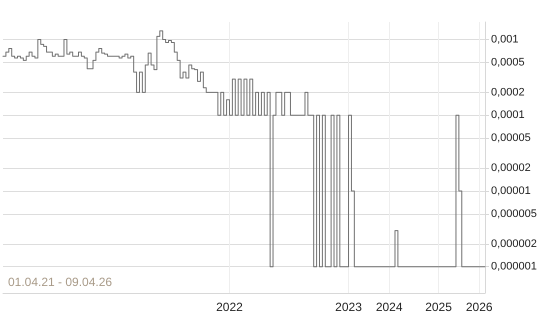 Image resolution: width=545 pixels, height=327 pixels. What do you see at coordinates (479, 307) in the screenshot?
I see `x-tick-label: 2026` at bounding box center [479, 307].